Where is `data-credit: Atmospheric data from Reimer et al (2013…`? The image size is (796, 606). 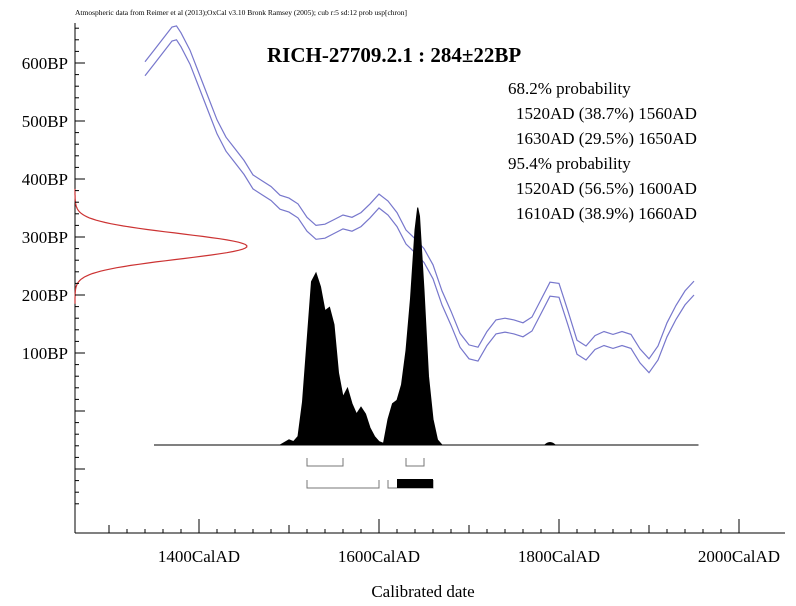
data-credit: Atmospheric data from Reimer et al (2013… is located at coordinates (241, 12).